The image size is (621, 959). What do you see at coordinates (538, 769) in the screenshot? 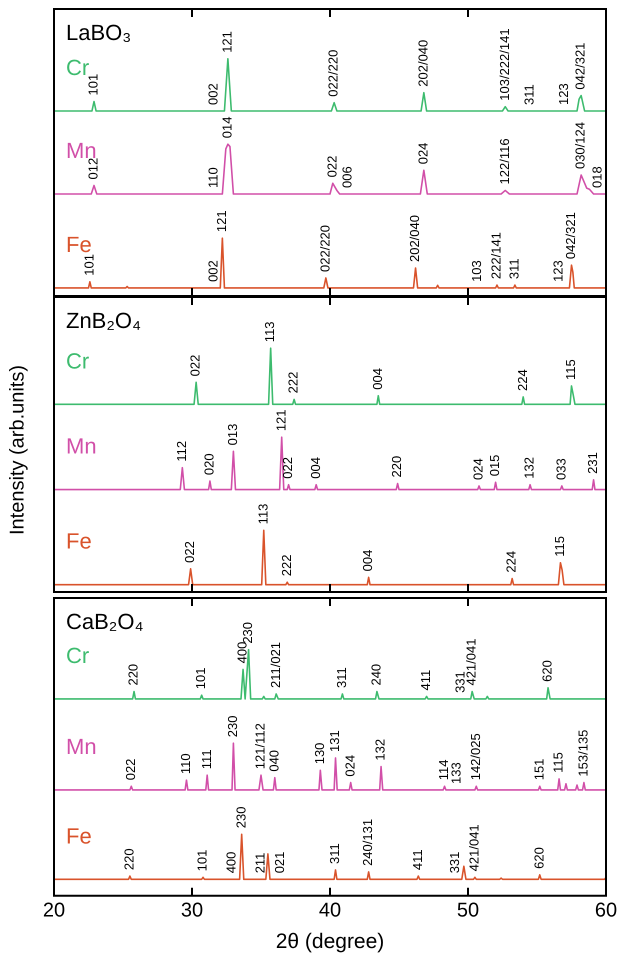
I see `annotation: 151` at bounding box center [538, 769].